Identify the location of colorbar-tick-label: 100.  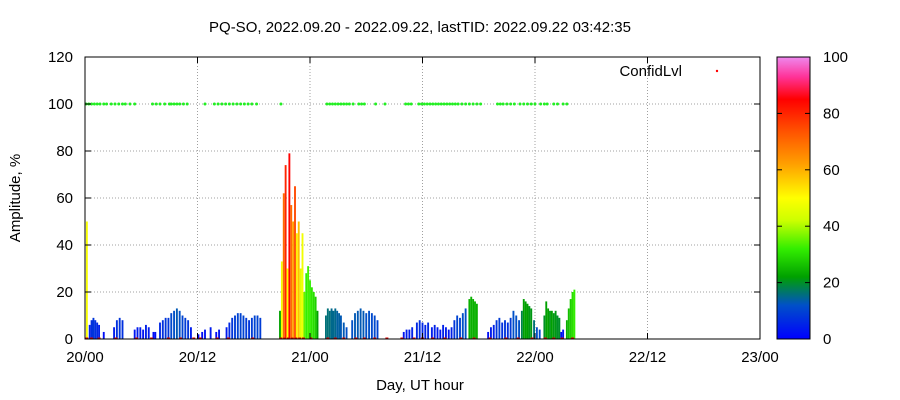
(835, 57).